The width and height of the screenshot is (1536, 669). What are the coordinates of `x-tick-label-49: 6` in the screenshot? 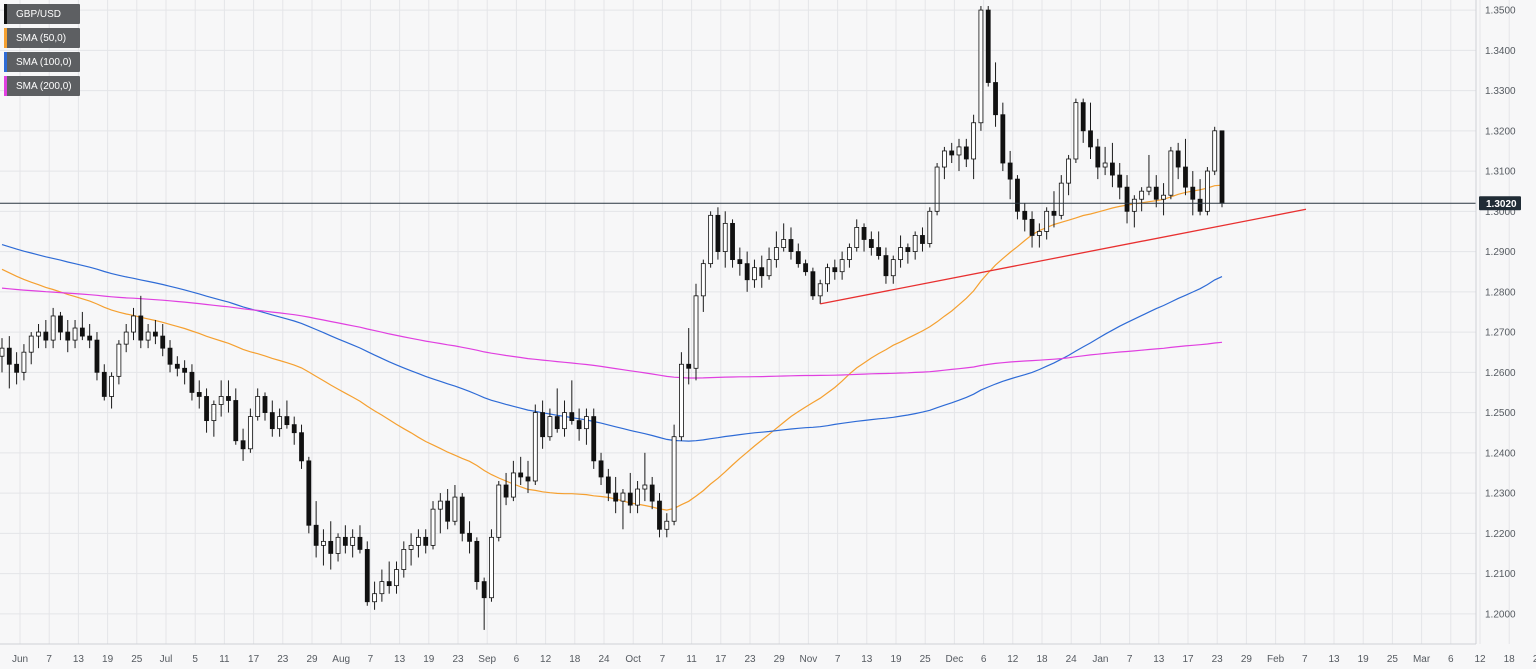 It's located at (1451, 659).